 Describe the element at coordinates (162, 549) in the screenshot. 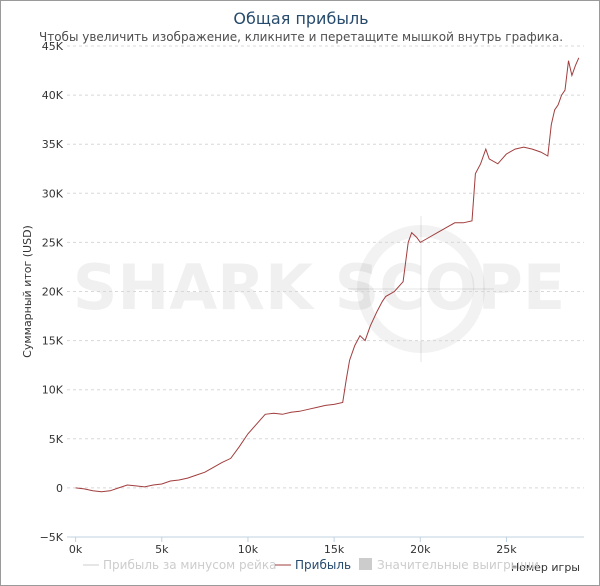

I see `x-tick-label: 5k` at that location.